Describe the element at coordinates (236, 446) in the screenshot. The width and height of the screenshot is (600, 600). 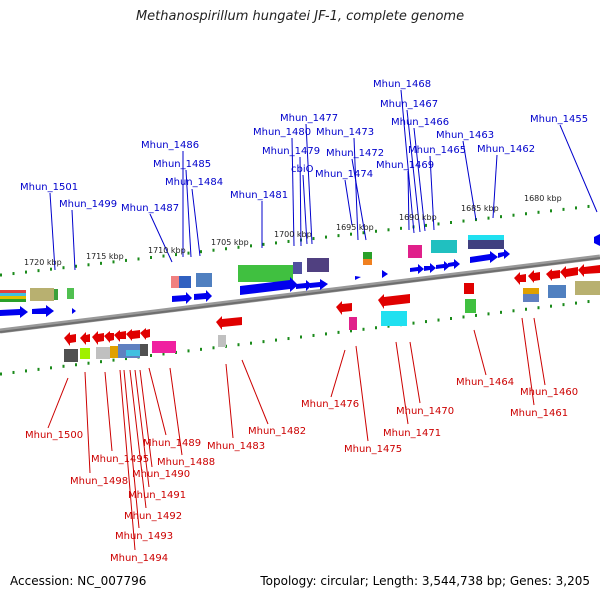
I see `gene-label: Mhun_1483` at that location.